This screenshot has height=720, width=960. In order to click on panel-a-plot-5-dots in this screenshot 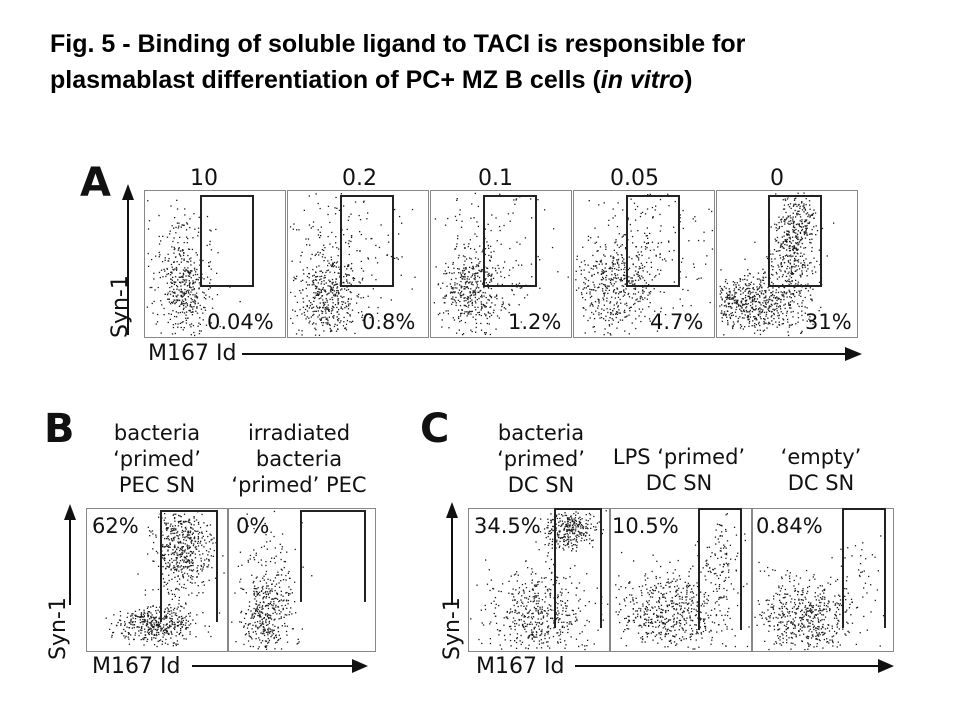, I will do `click(777, 264)`.